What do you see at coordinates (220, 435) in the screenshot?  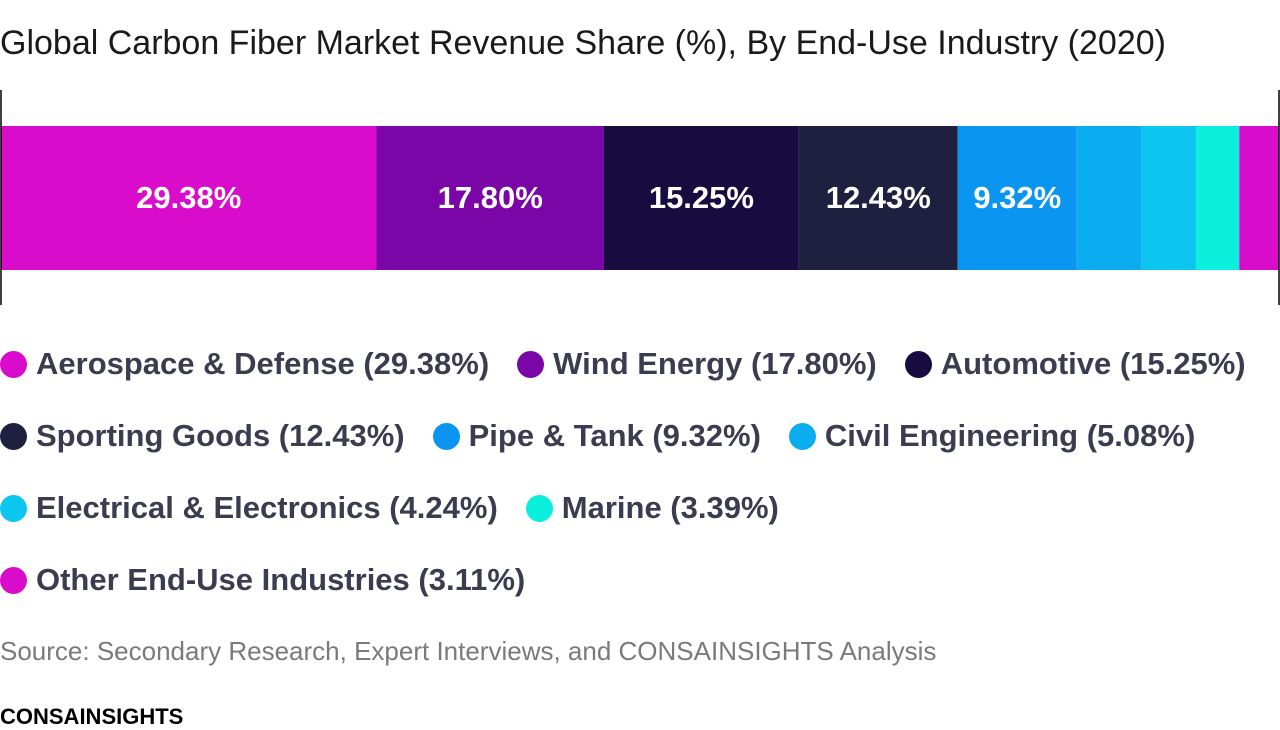 I see `legend-label: Sporting Goods (12.43%)` at bounding box center [220, 435].